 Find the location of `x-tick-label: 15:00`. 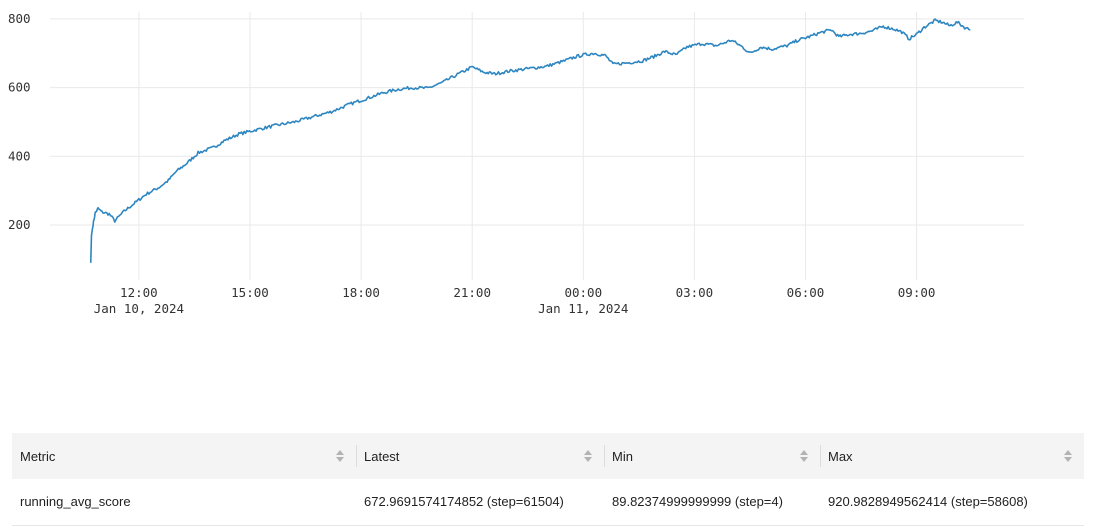

x-tick-label: 15:00 is located at coordinates (250, 292).